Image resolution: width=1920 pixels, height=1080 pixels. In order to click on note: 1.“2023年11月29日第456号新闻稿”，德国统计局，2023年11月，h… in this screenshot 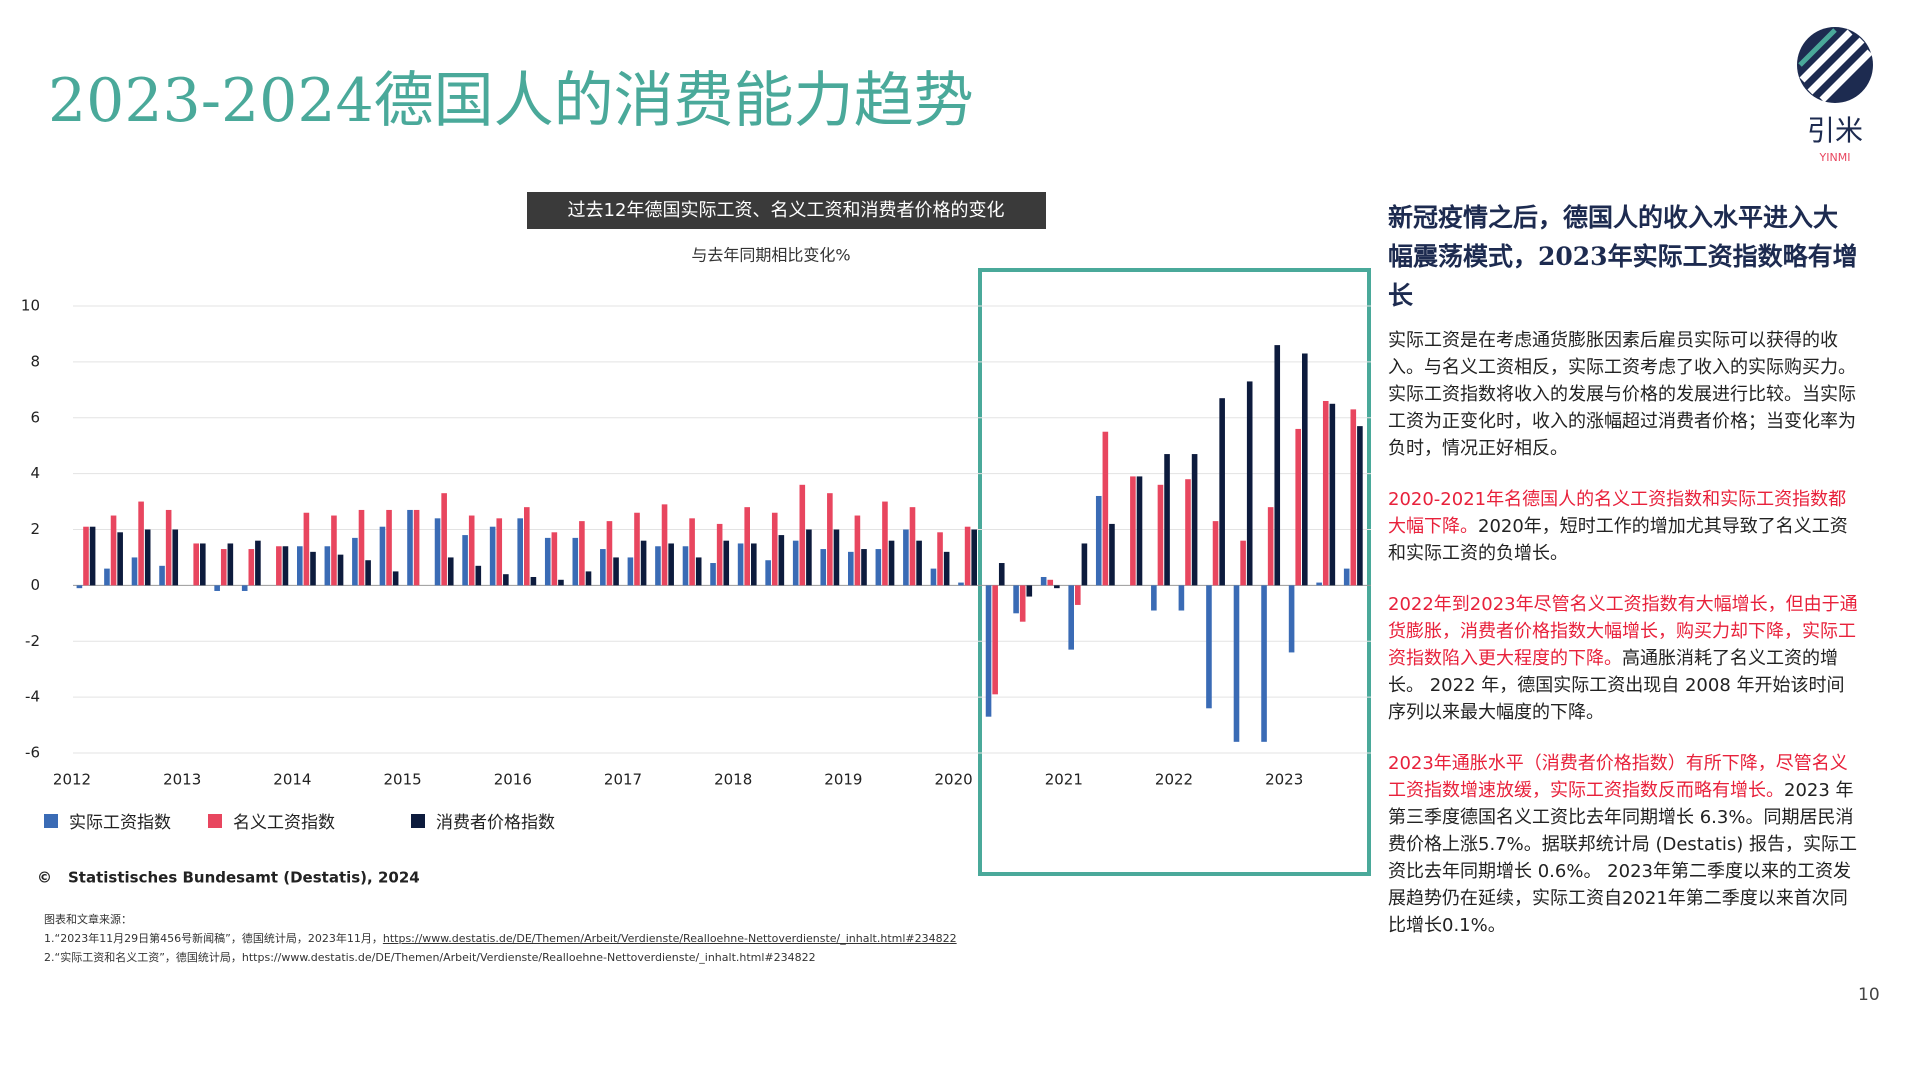, I will do `click(500, 938)`.